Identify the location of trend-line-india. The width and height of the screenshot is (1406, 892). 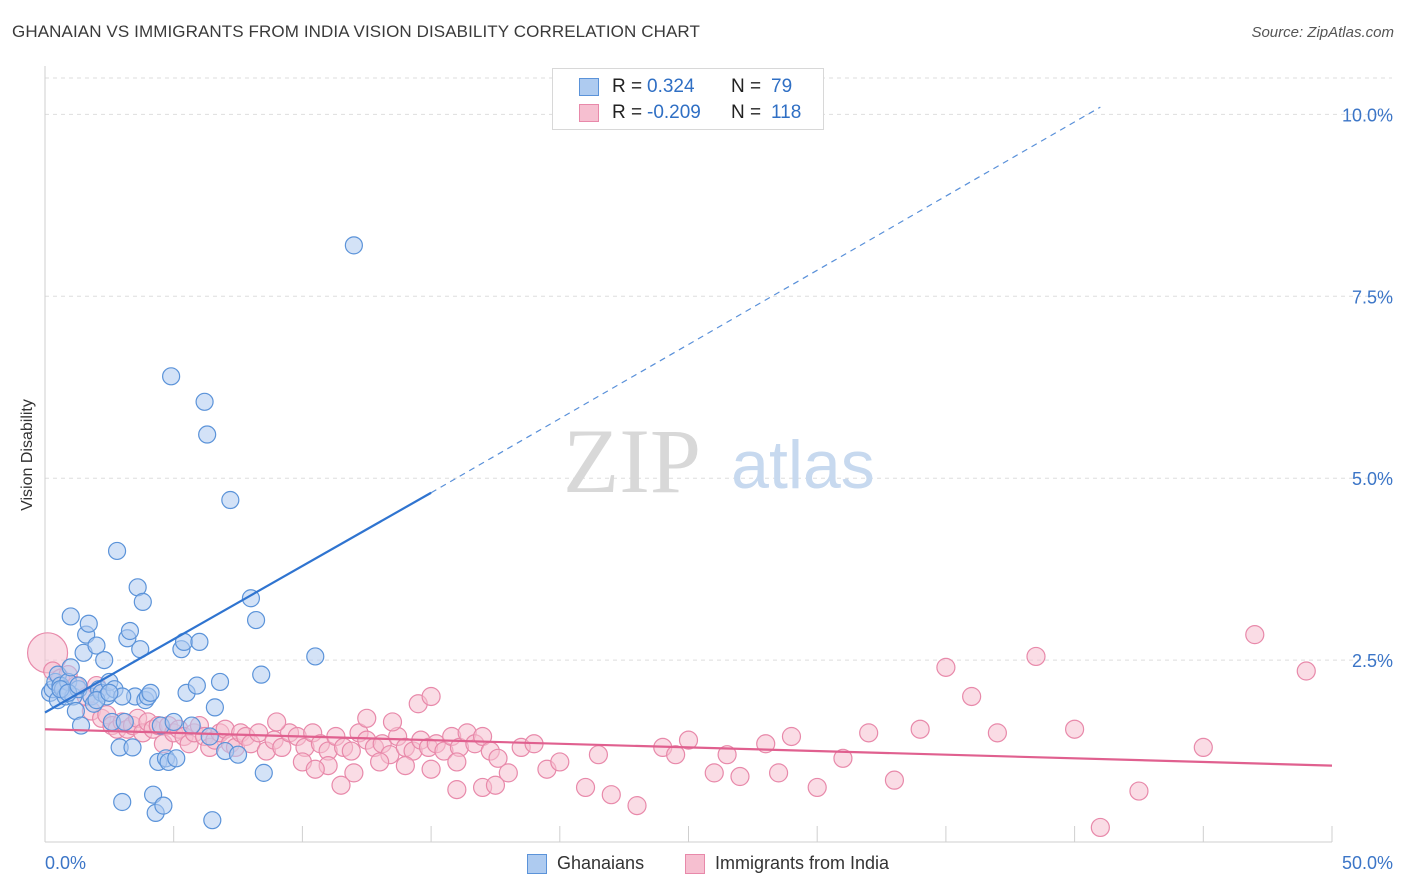
(688, 747).